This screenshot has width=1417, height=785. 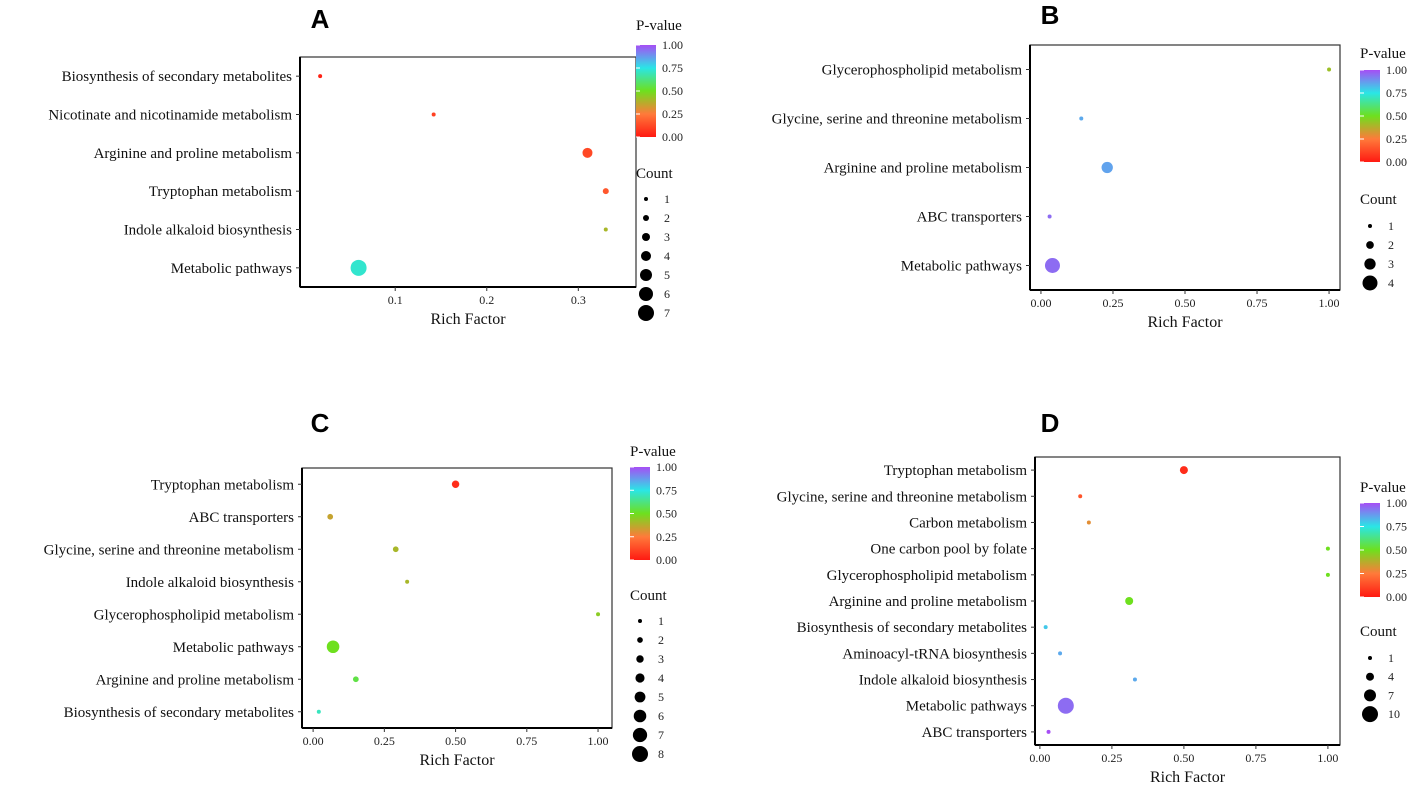 I want to click on size-legend-label: 5, so click(x=661, y=697).